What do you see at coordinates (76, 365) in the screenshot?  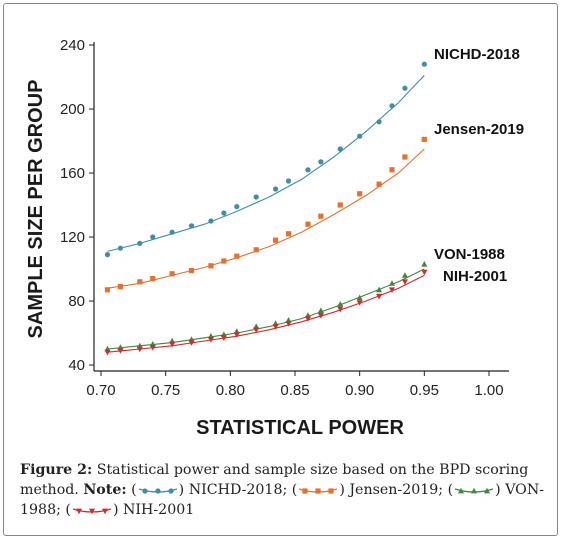 I see `y-tick-label: 40` at bounding box center [76, 365].